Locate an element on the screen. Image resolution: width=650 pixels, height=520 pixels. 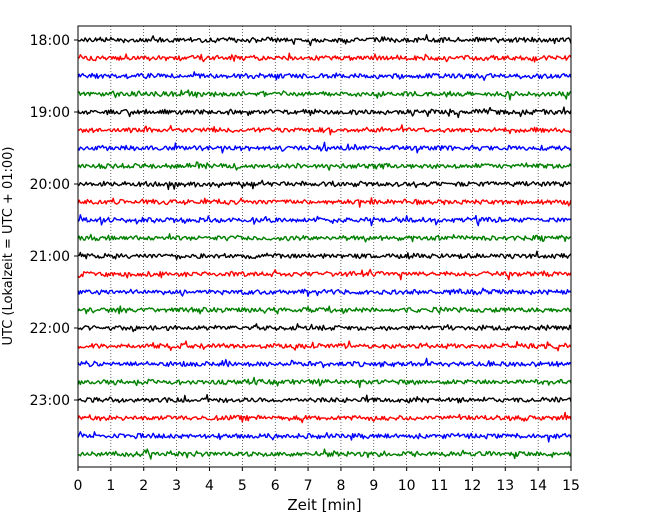
y-tick-label-4: 22:00 is located at coordinates (50, 329).